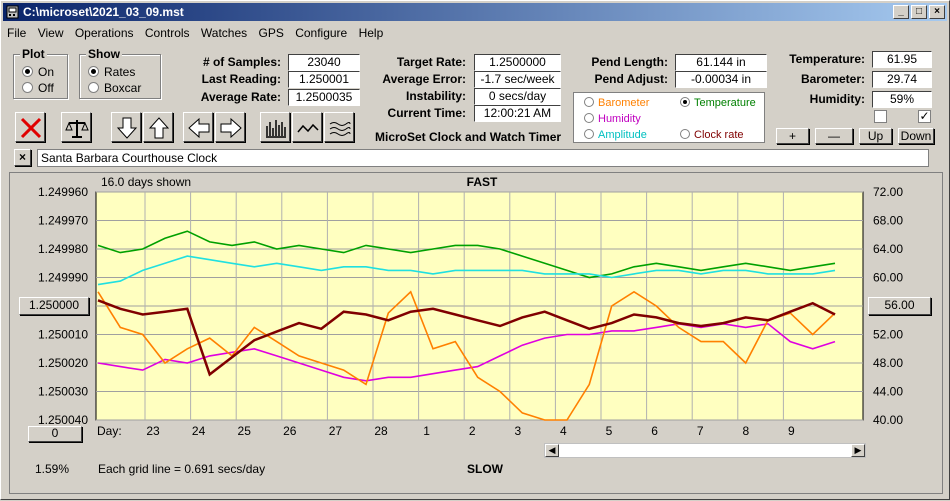  Describe the element at coordinates (631, 79) in the screenshot. I see `pend-adjust-label: Pend Adjust:` at that location.